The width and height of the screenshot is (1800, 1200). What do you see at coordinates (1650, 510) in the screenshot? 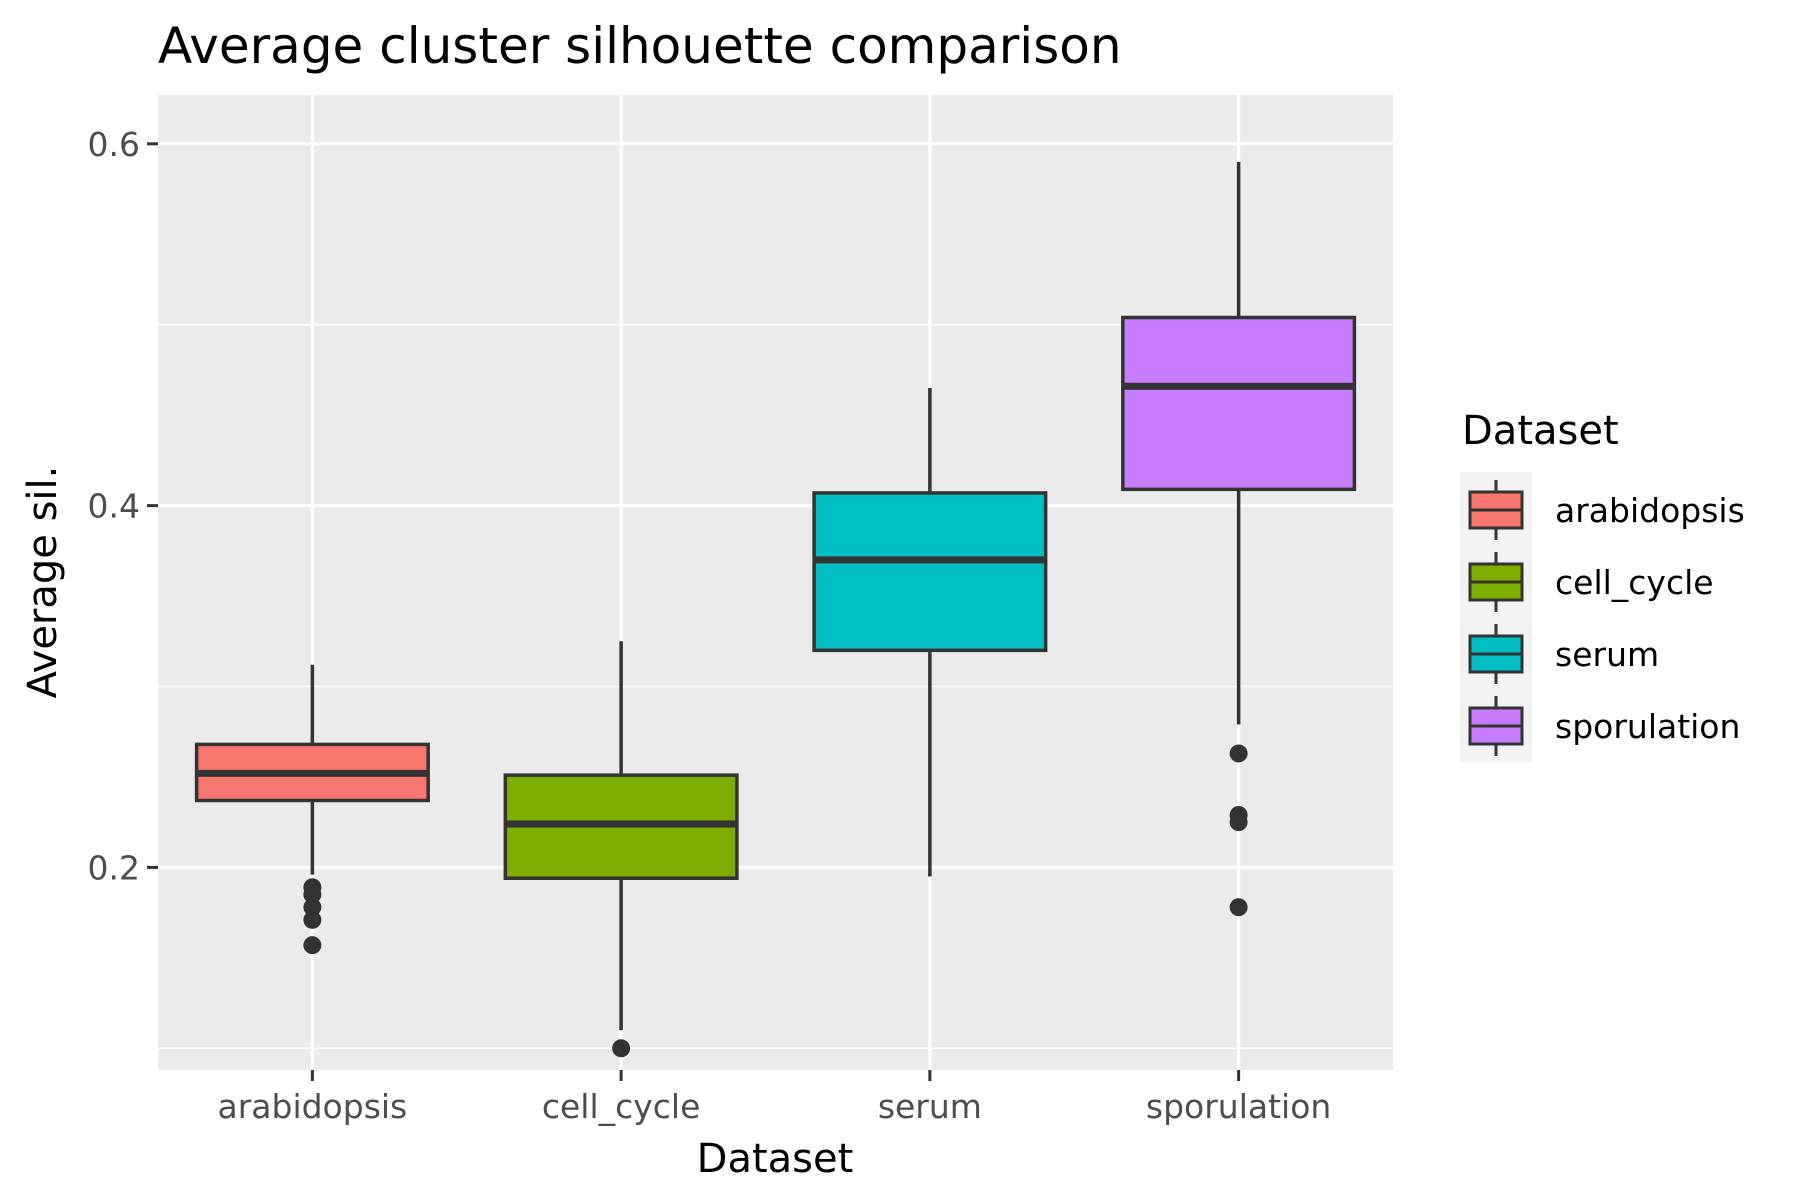
I see `legend-label: arabidopsis` at bounding box center [1650, 510].